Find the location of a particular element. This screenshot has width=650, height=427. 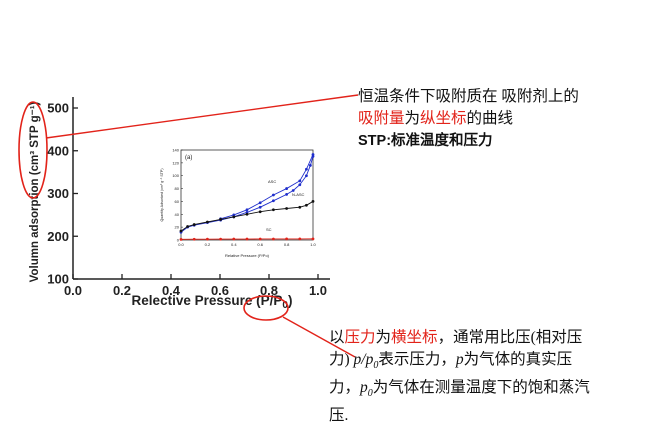

x-label-highlight-ellipse is located at coordinates (266, 308).